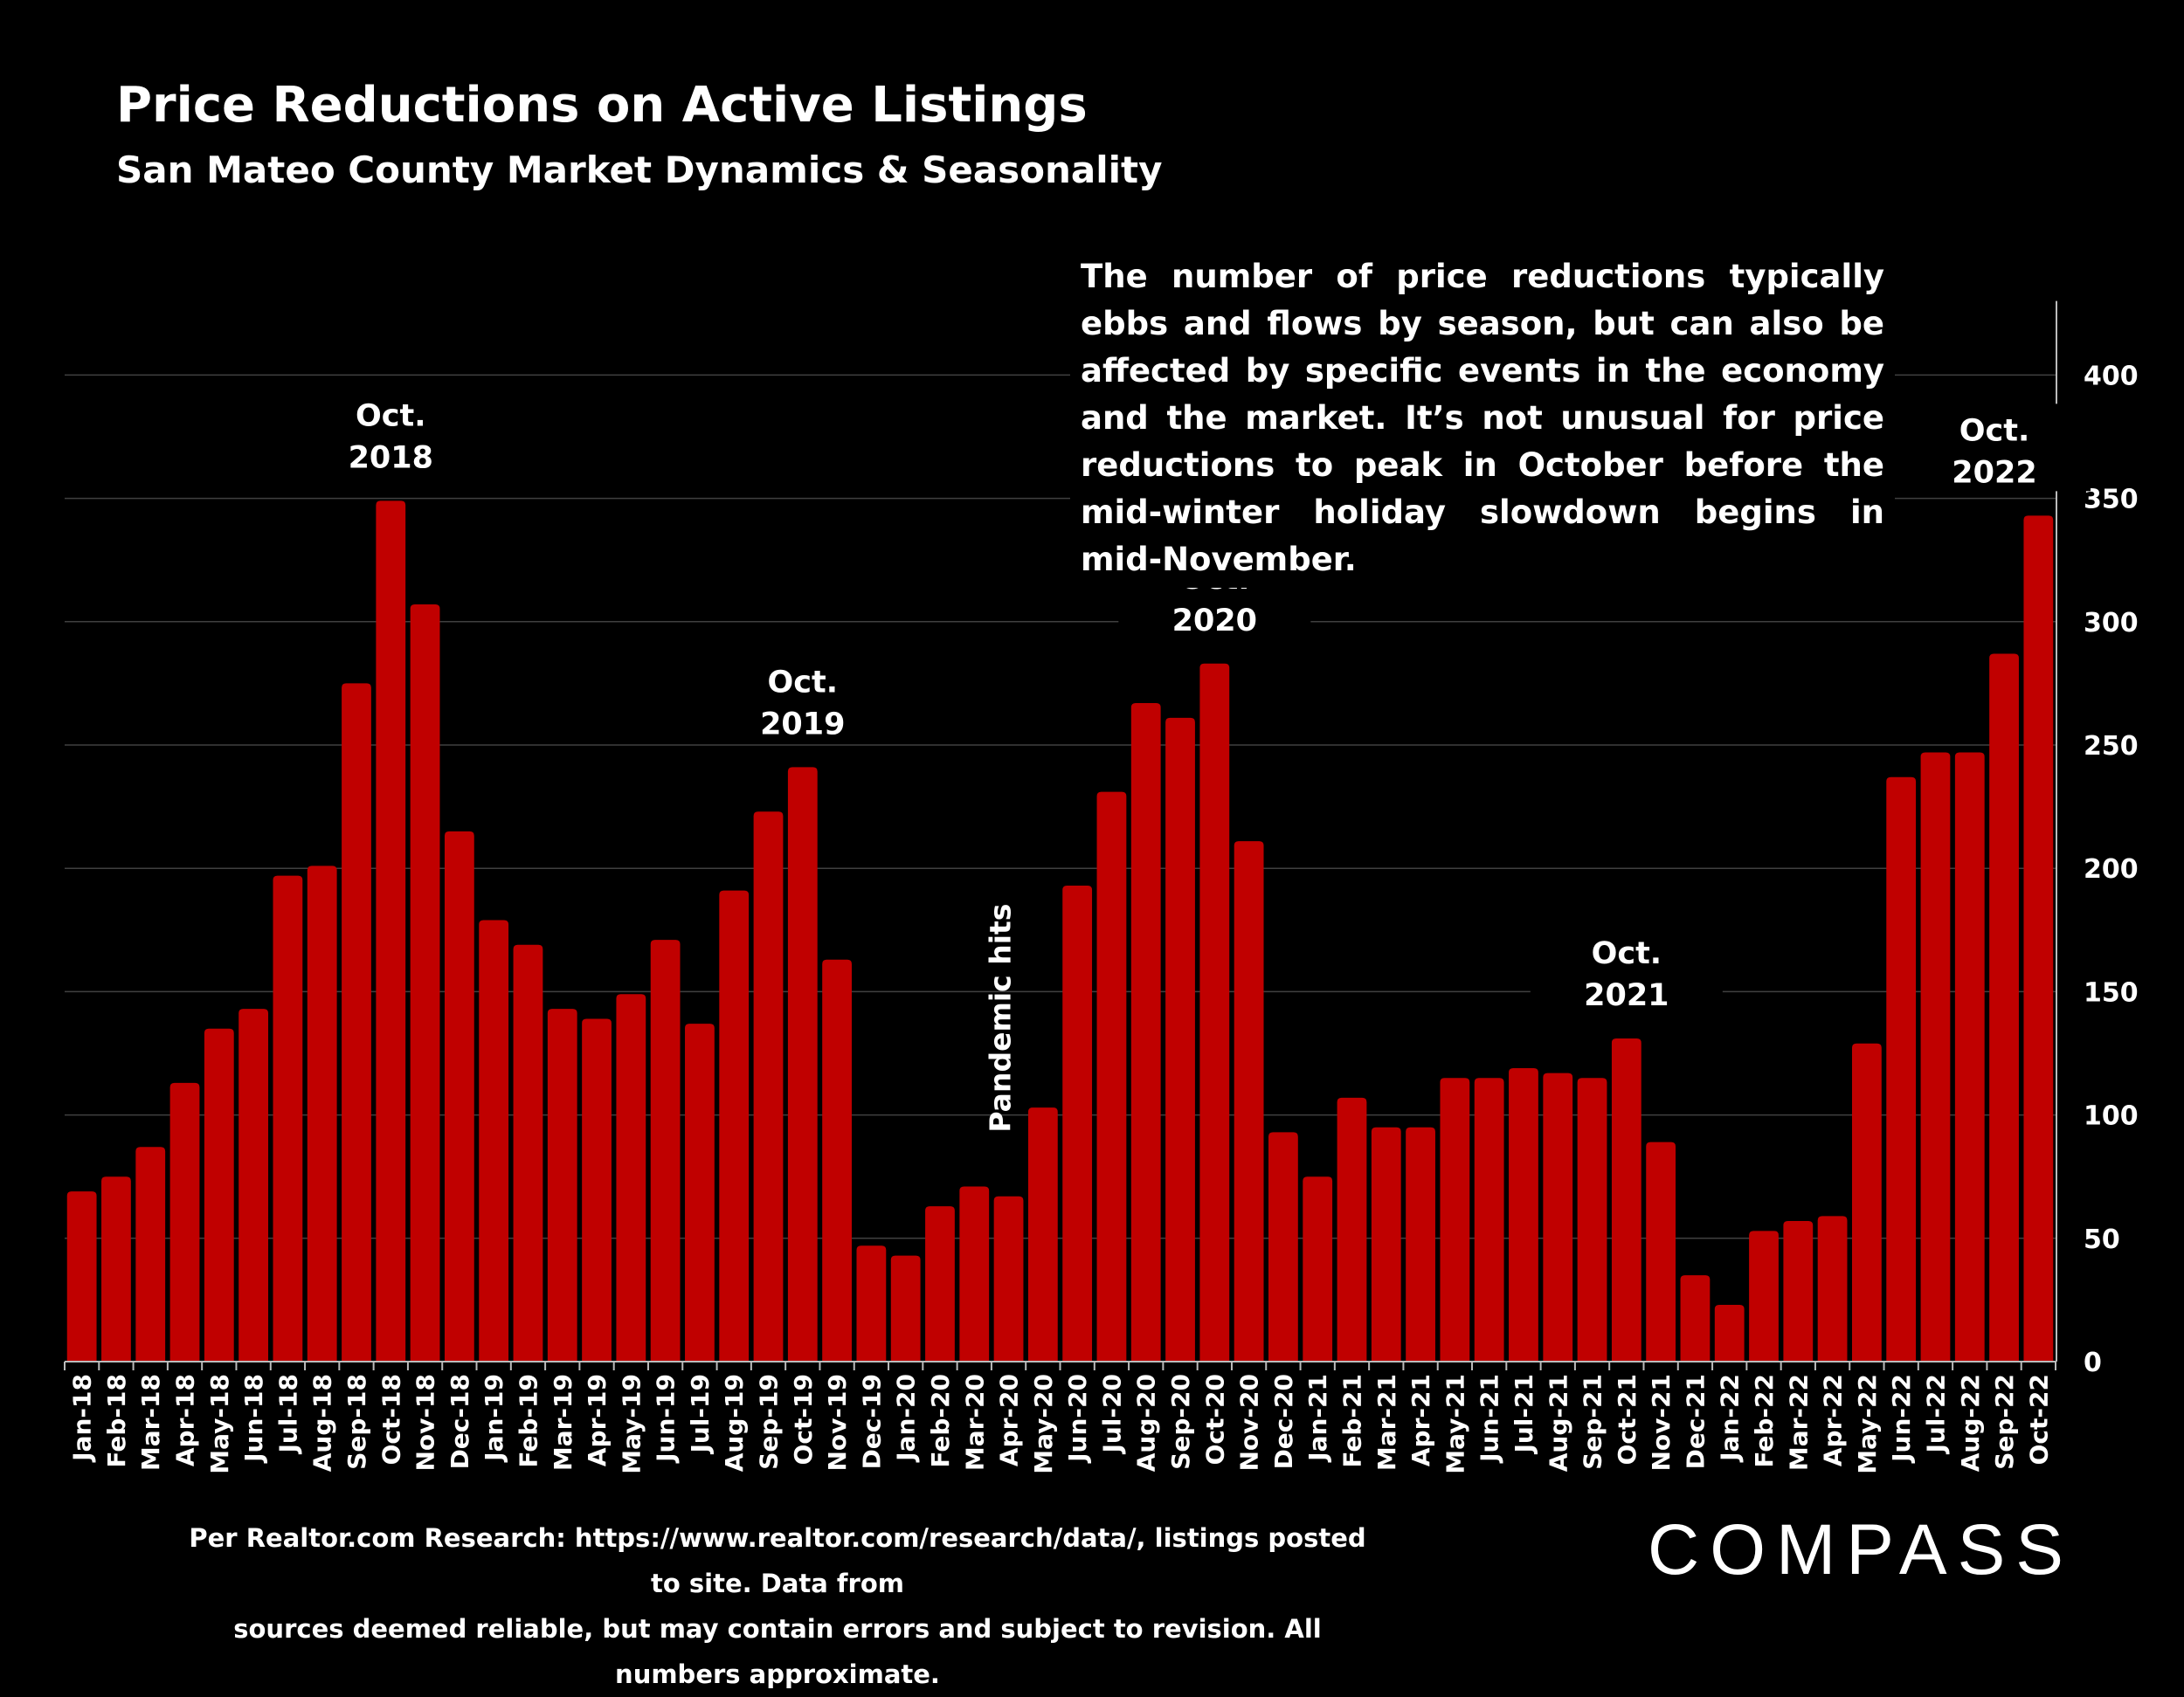 The image size is (2184, 1697). What do you see at coordinates (1593, 1422) in the screenshot?
I see `x-tick-label: Sep-21` at bounding box center [1593, 1422].